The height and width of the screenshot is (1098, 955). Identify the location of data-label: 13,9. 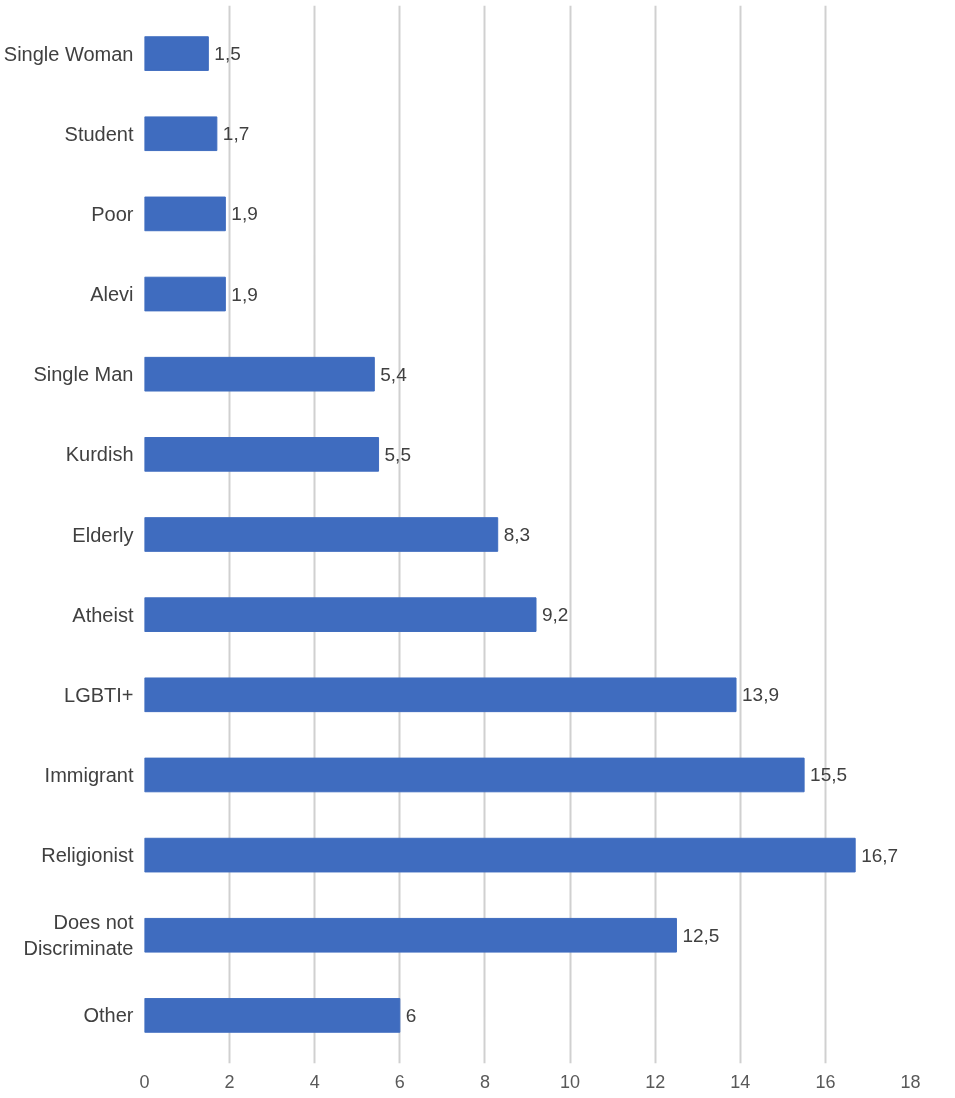
(761, 695).